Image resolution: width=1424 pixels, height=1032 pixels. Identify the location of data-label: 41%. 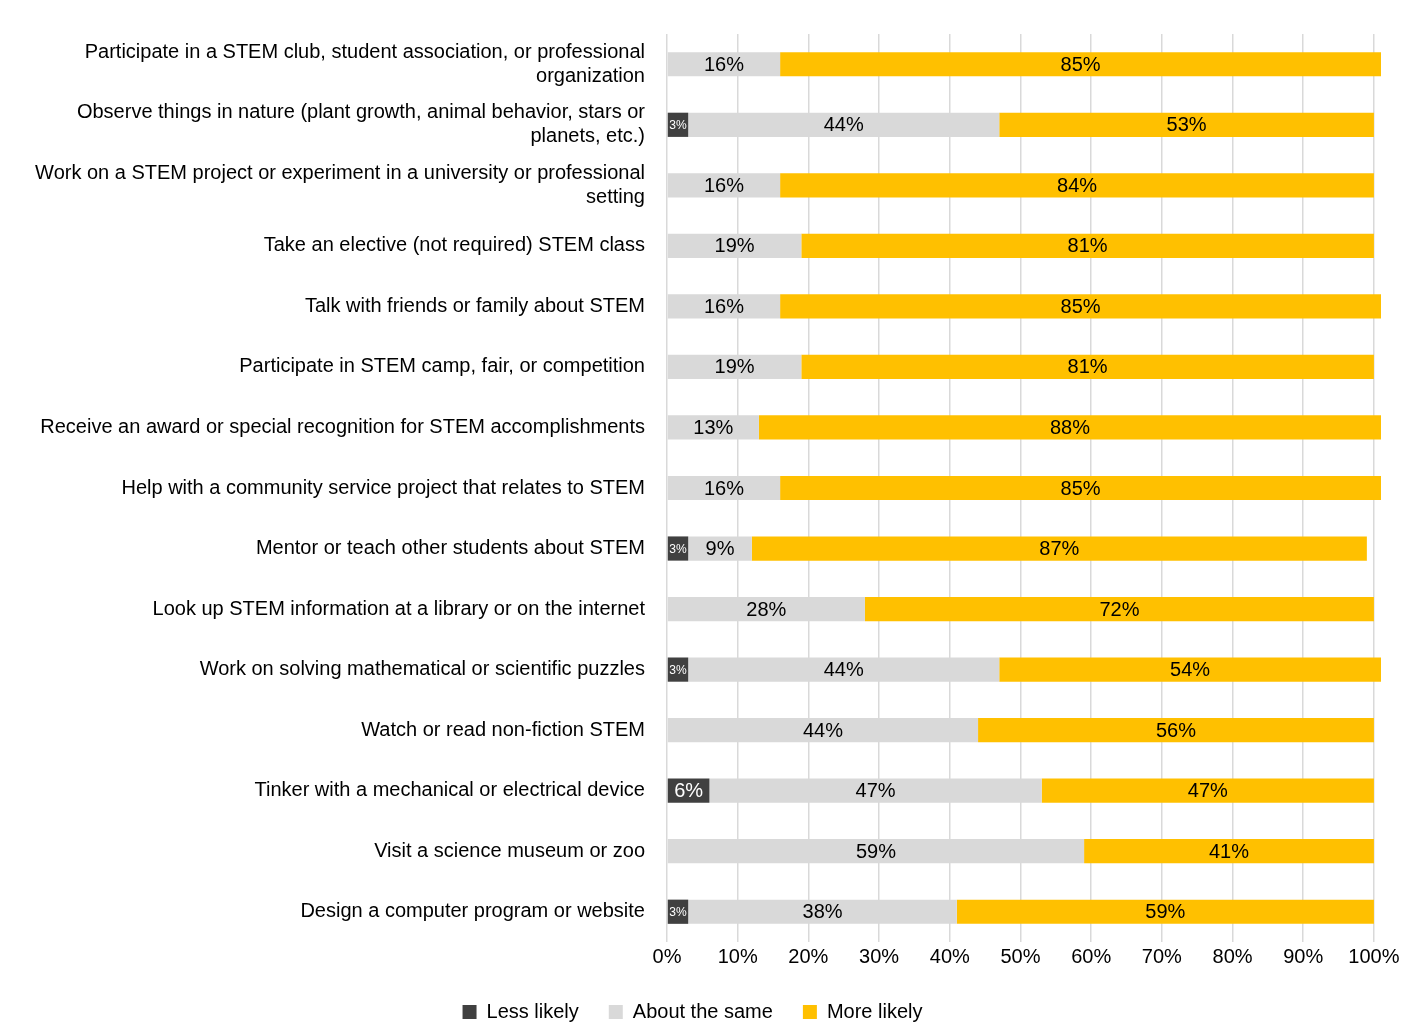
(1229, 850).